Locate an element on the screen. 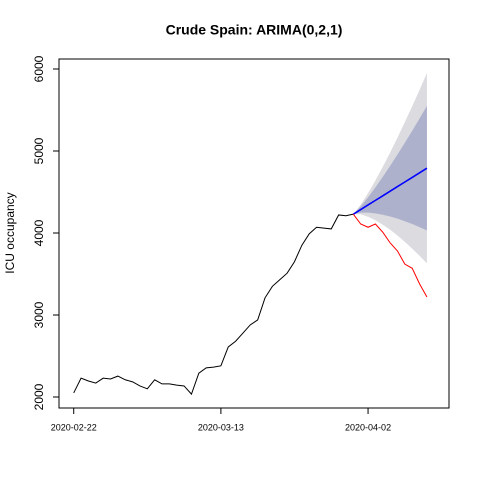  y-tick-label: 4000 is located at coordinates (39, 232).